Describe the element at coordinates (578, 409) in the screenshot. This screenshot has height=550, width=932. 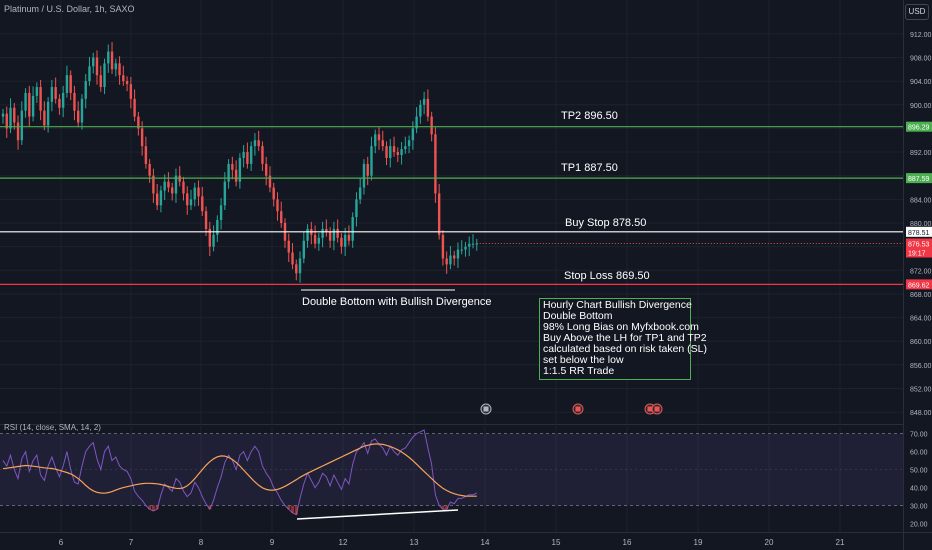
I see `marker-glyph` at that location.